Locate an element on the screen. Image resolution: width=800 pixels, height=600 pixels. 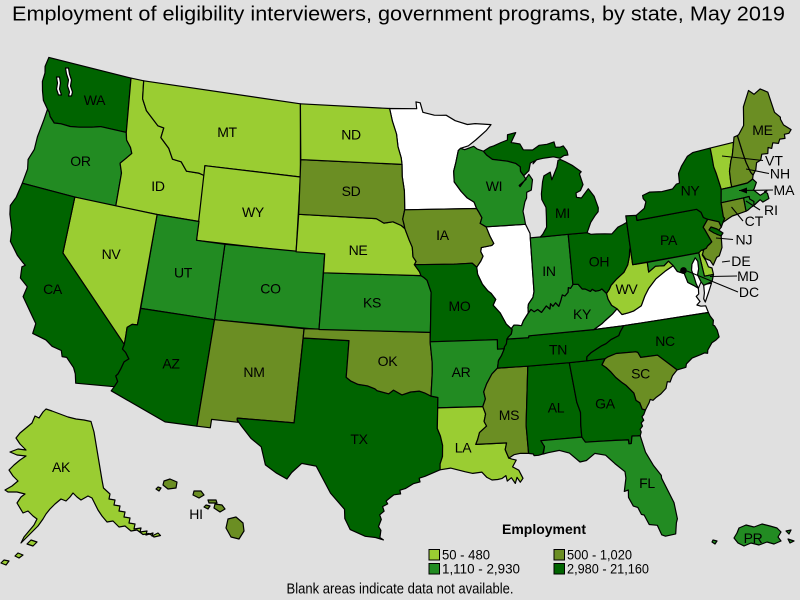
svg-text: SC is located at coordinates (640, 374).